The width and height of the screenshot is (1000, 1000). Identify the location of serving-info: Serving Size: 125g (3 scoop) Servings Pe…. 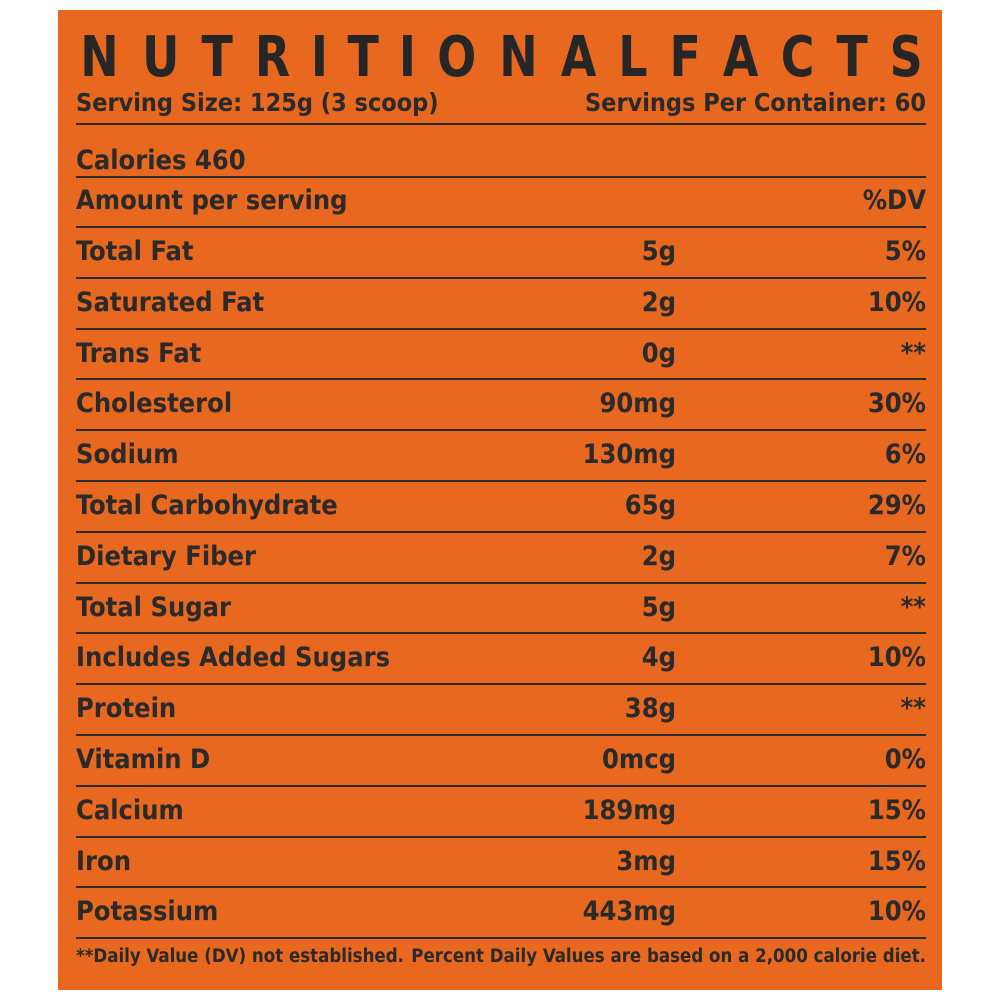
(501, 102).